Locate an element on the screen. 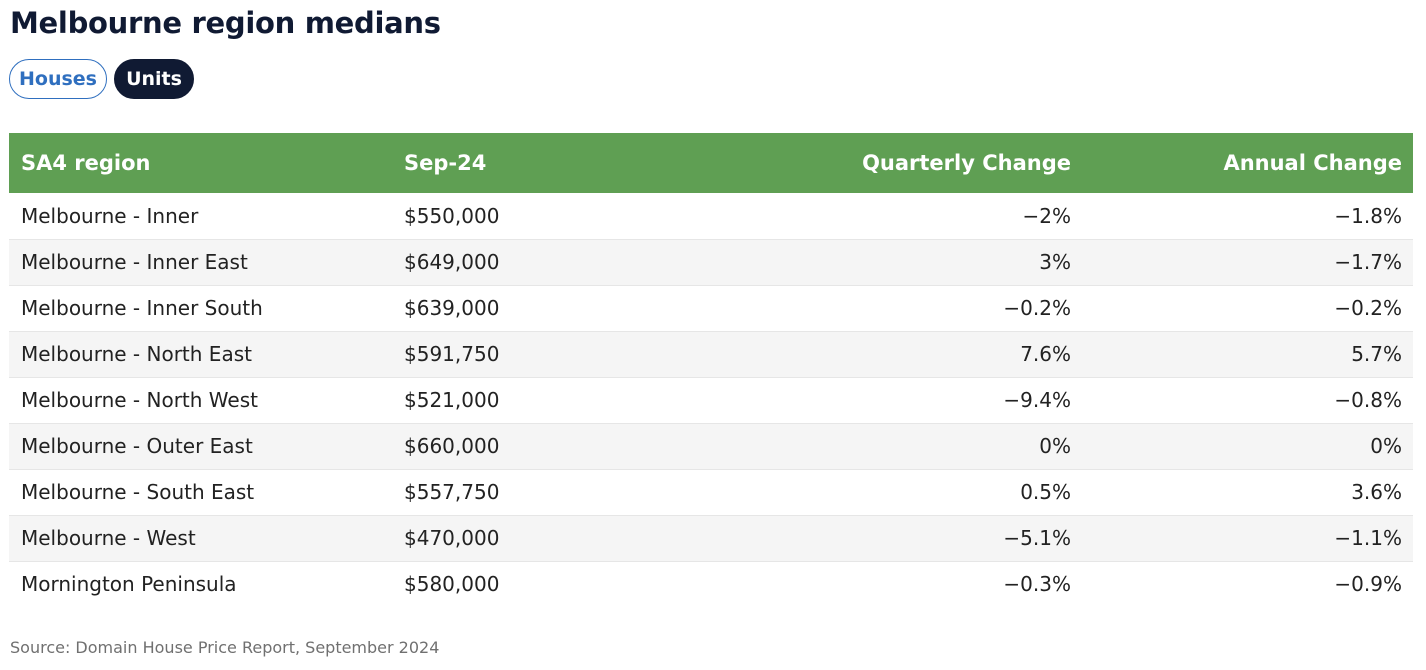 The width and height of the screenshot is (1426, 670). column-header-sep-24: Sep-24 is located at coordinates (445, 163).